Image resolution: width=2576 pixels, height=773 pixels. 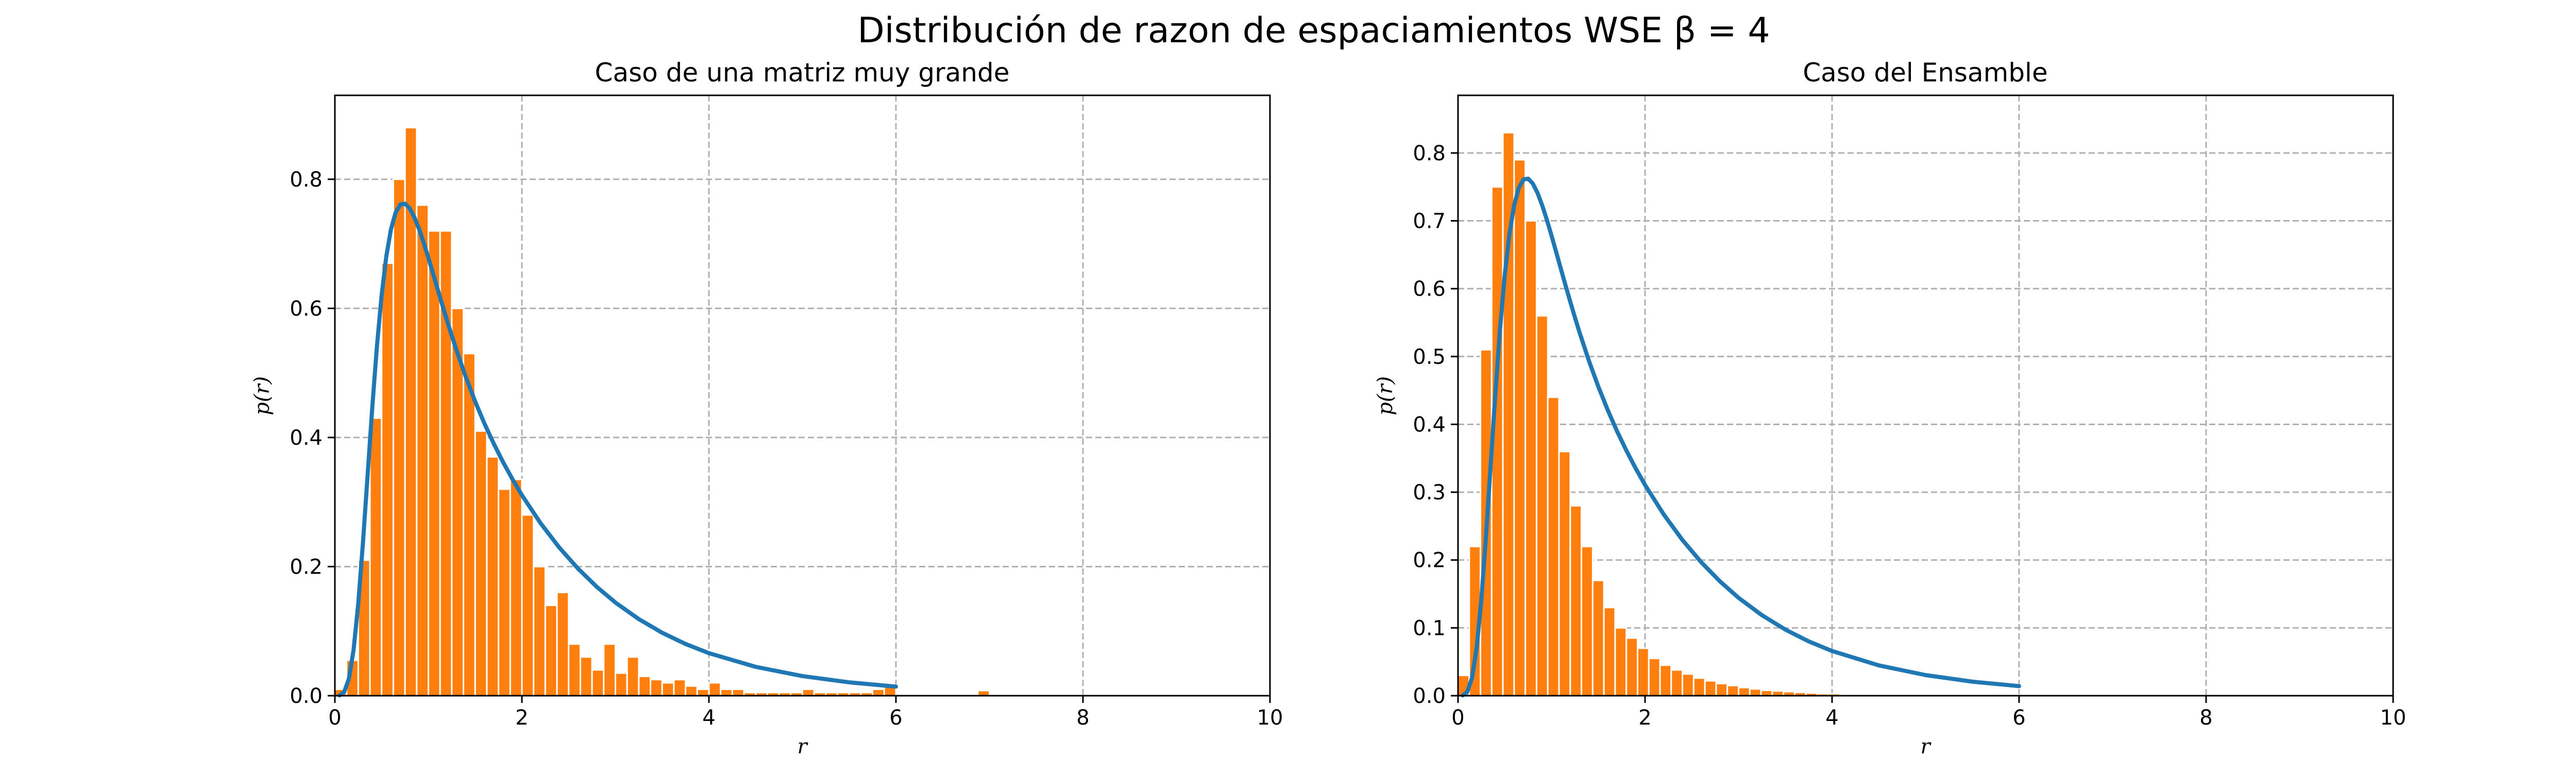 I want to click on left-plot-pdf-curve, so click(x=617, y=449).